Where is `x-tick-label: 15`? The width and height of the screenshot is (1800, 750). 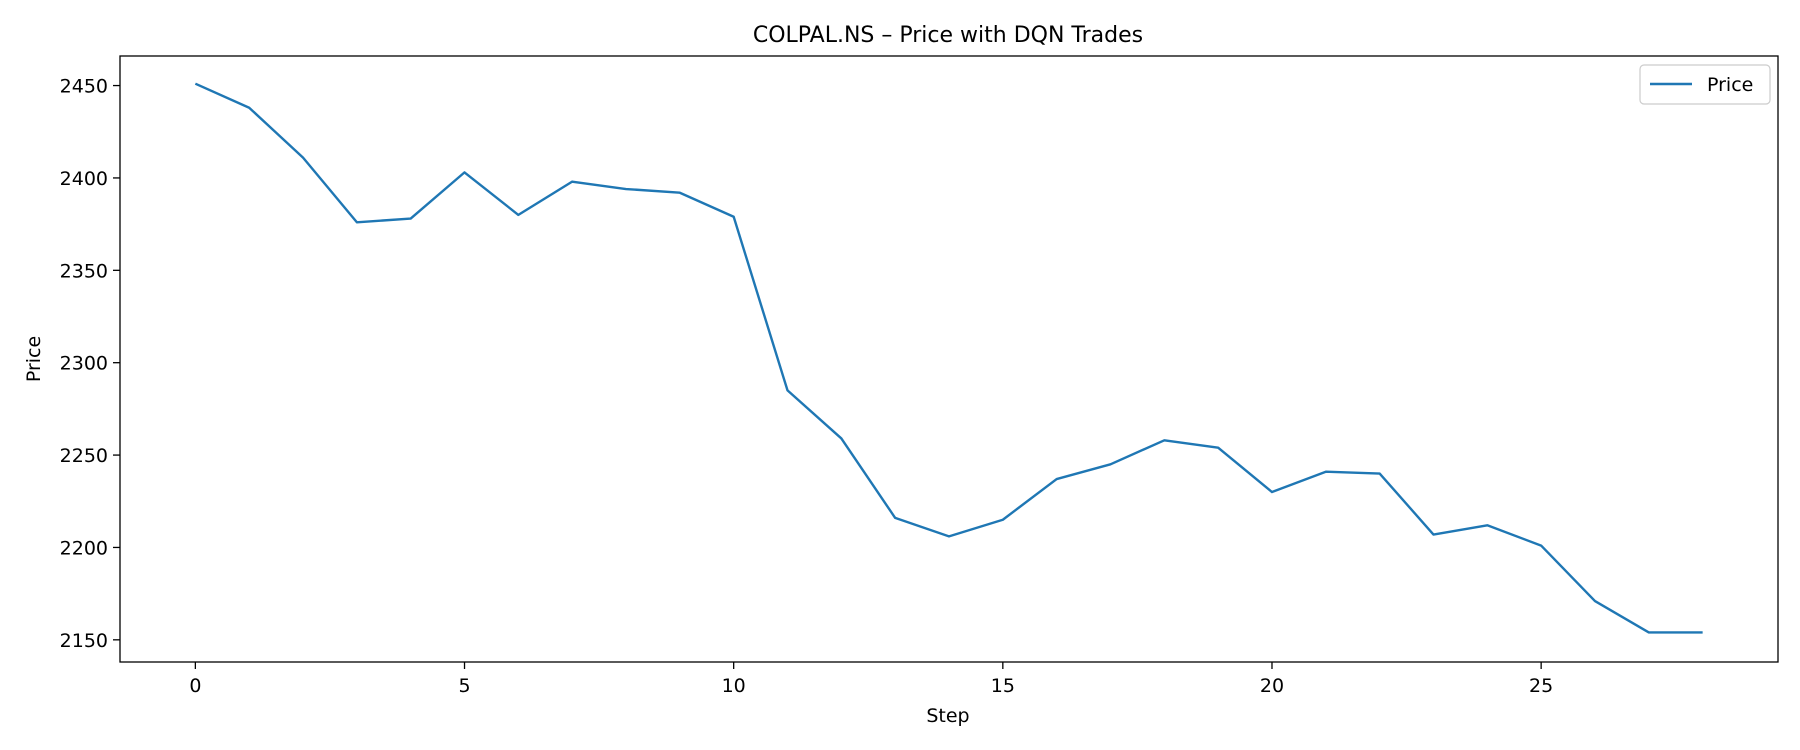 x-tick-label: 15 is located at coordinates (1003, 686).